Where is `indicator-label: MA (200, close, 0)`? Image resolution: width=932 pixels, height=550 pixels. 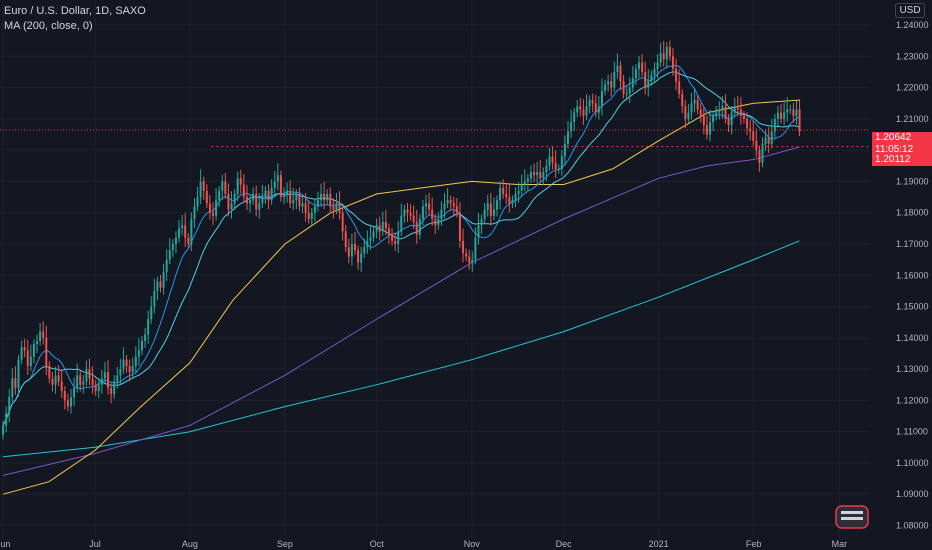
indicator-label: MA (200, close, 0) is located at coordinates (48, 26).